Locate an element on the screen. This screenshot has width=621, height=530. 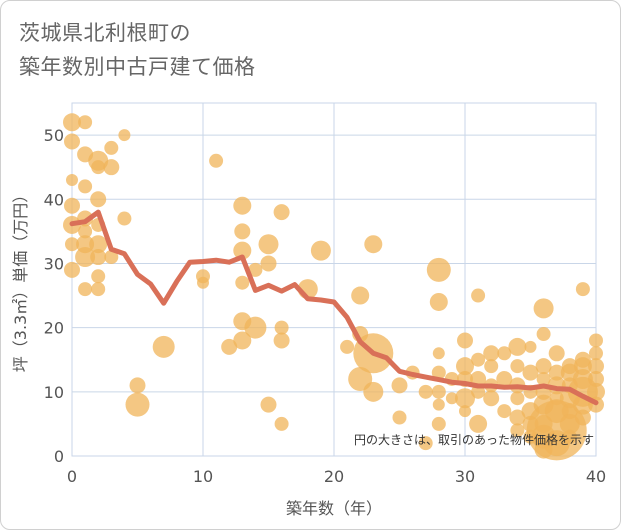
chart-title: 茨城県北利根町の 築年数別中古戸建て価格 is located at coordinates (137, 50).